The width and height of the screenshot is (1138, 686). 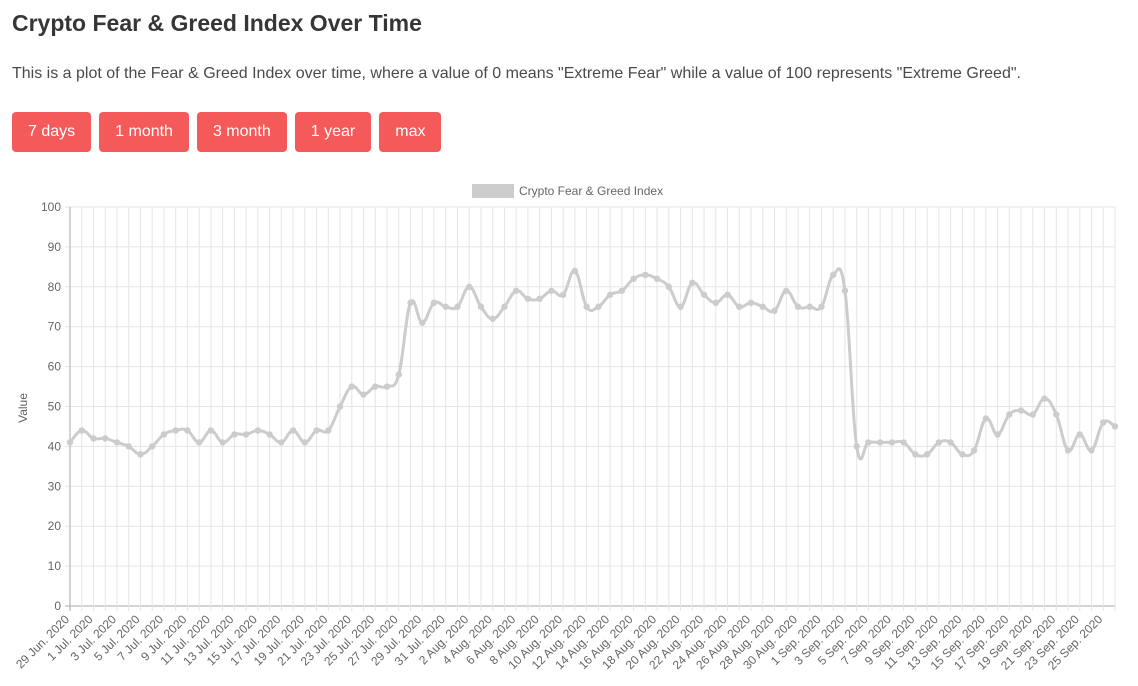 I want to click on range-7-days-button: 7 days, so click(x=52, y=132).